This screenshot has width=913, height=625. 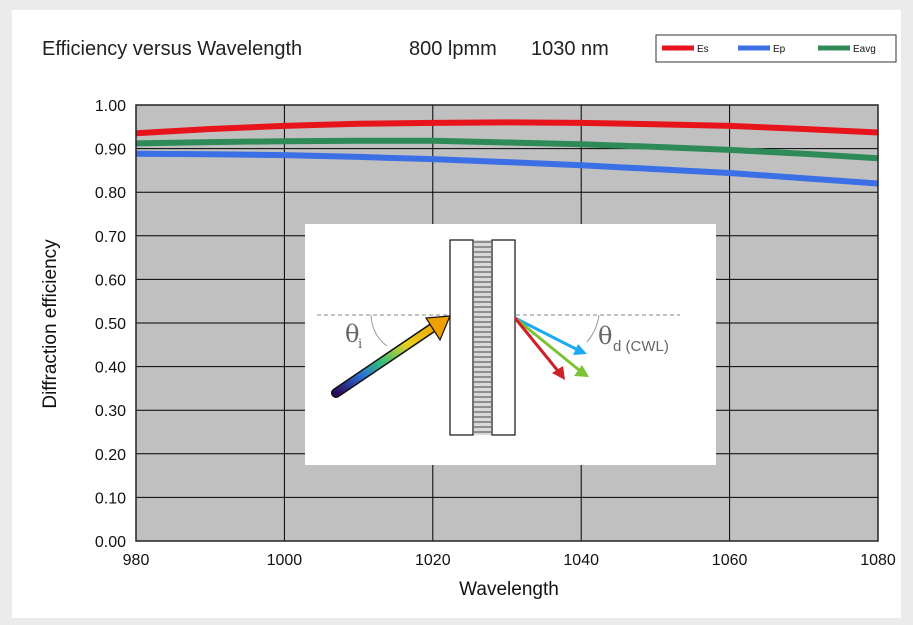 I want to click on series-line-ep, so click(x=507, y=168).